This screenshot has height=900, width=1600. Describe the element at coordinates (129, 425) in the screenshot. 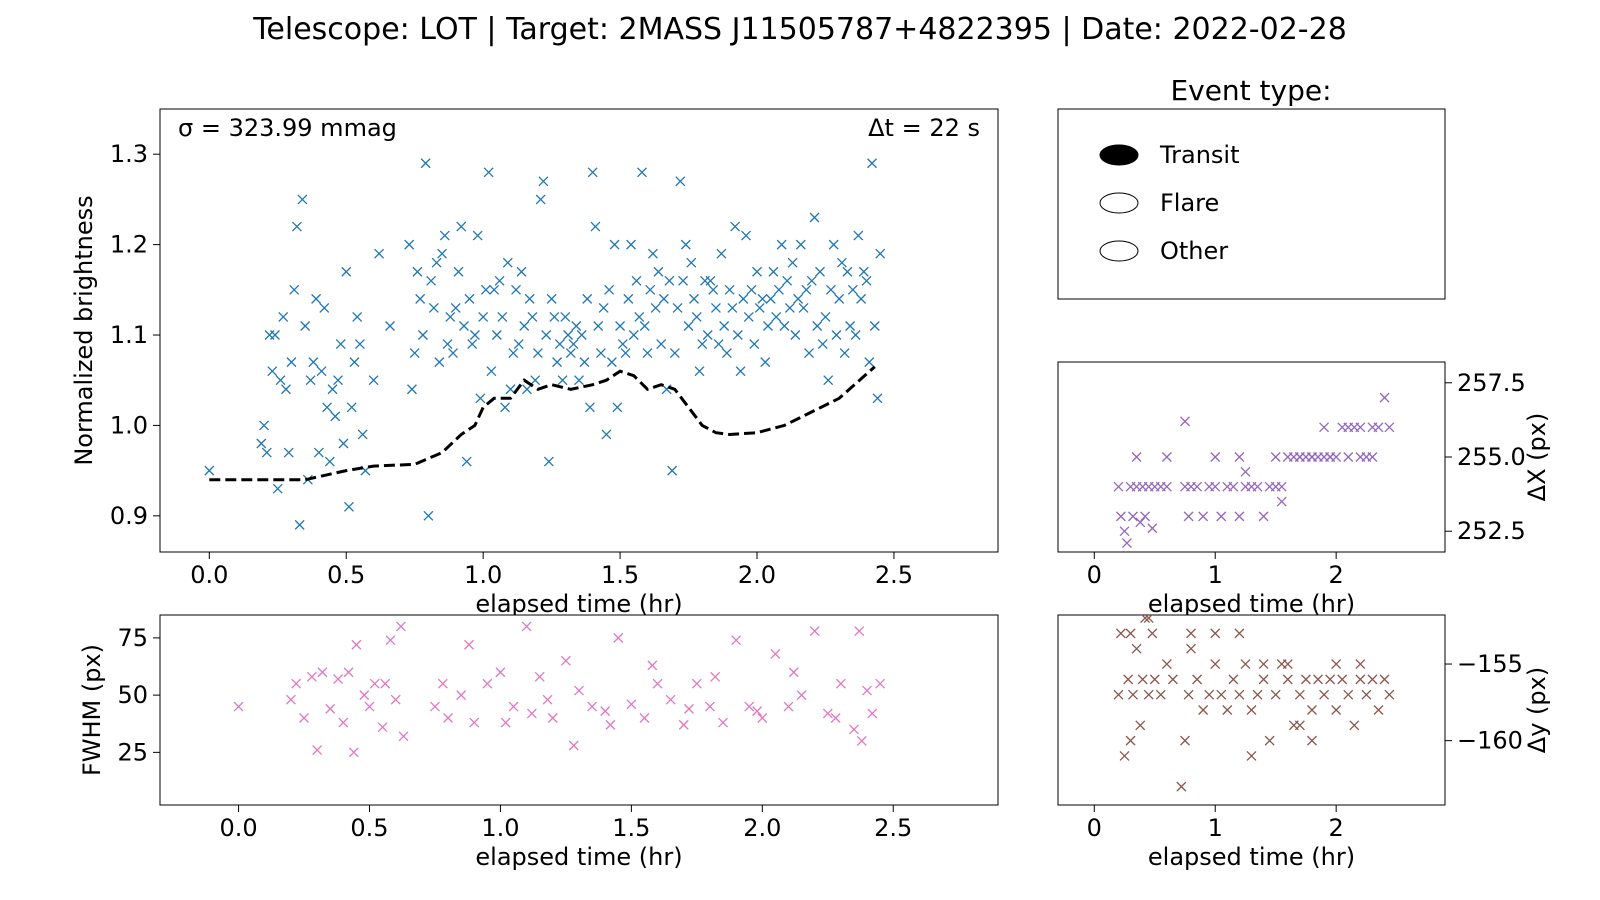

I see `lightcurve-ytick-label: 1.0` at that location.